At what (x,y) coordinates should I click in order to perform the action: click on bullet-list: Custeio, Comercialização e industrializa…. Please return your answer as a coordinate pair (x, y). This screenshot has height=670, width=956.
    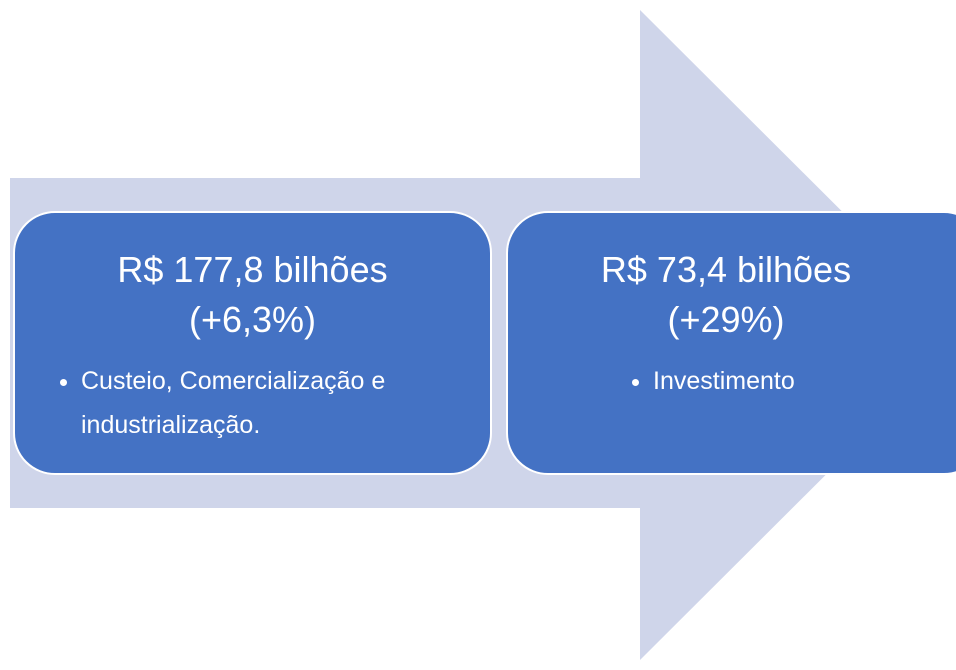
    Looking at the image, I should click on (266, 403).